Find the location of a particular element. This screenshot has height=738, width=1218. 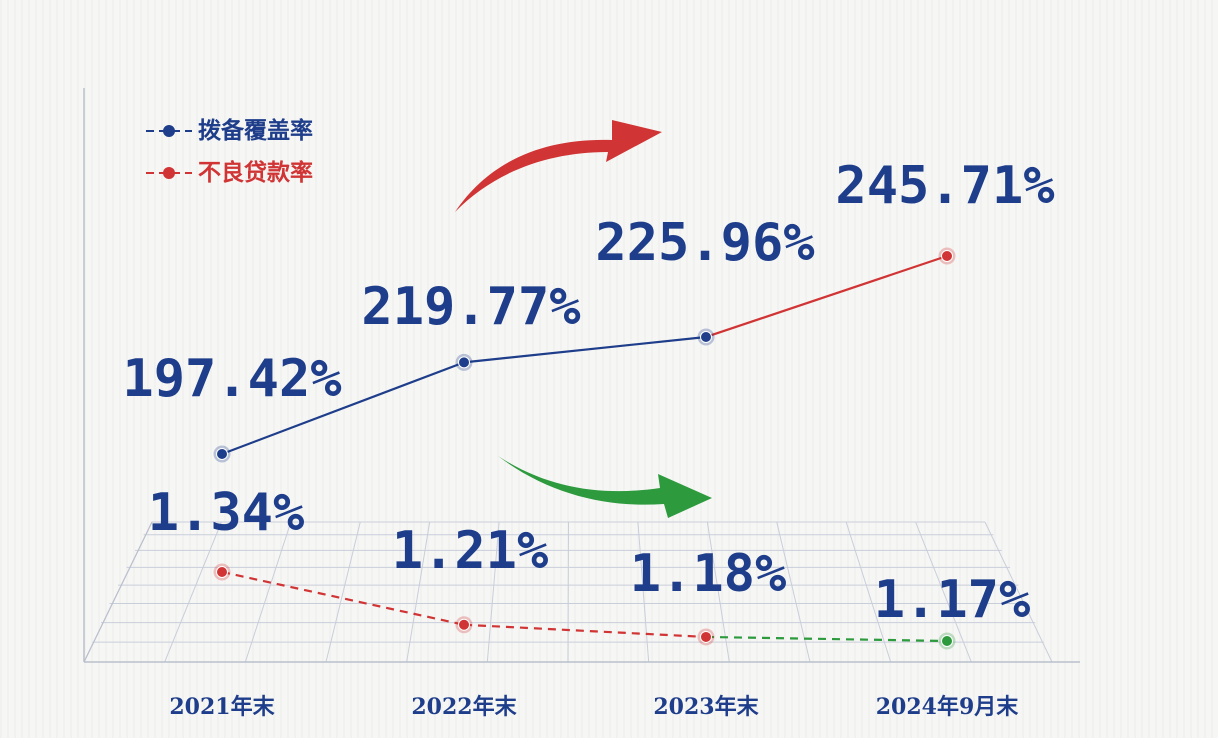

x-tick-label: 2021年末 is located at coordinates (222, 707).